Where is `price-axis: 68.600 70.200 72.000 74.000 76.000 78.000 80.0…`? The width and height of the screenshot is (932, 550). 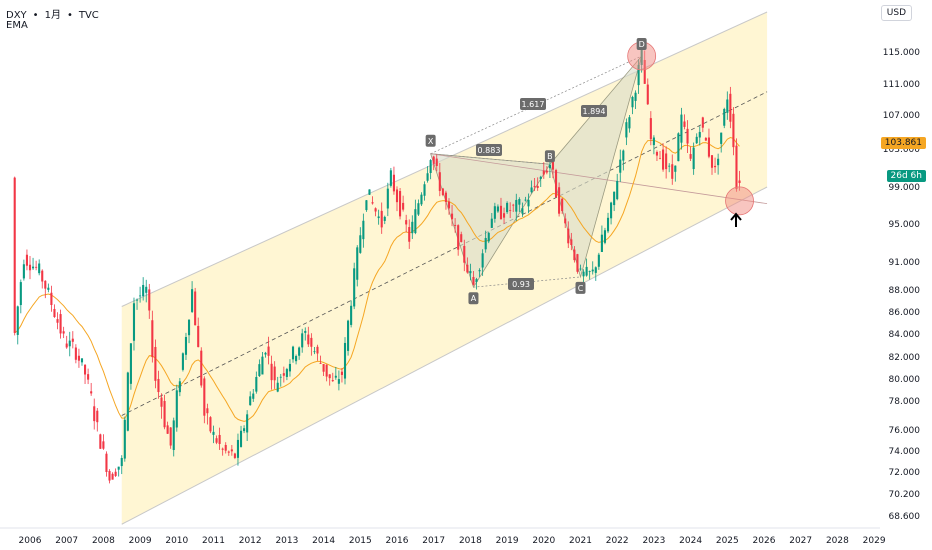 price-axis: 68.600 70.200 72.000 74.000 76.000 78.000 80.0… is located at coordinates (901, 285).